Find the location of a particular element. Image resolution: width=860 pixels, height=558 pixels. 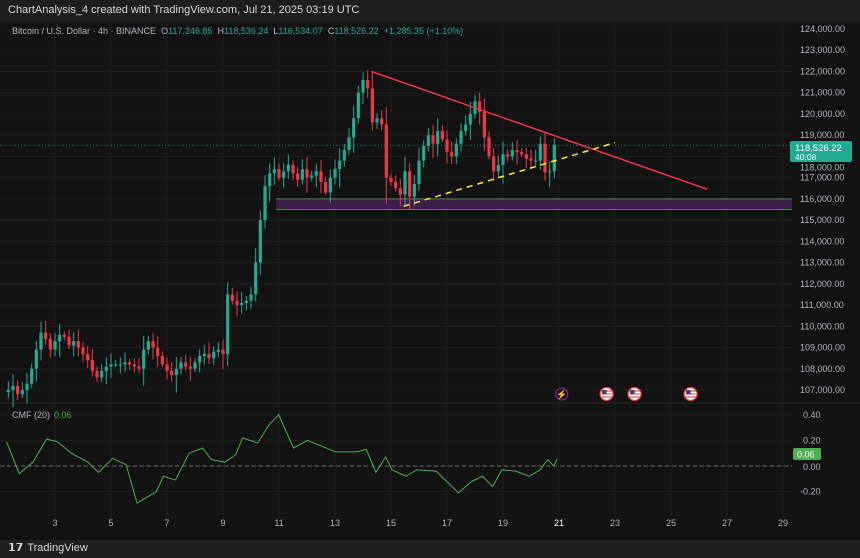

time-tick-label: 23 is located at coordinates (615, 523).